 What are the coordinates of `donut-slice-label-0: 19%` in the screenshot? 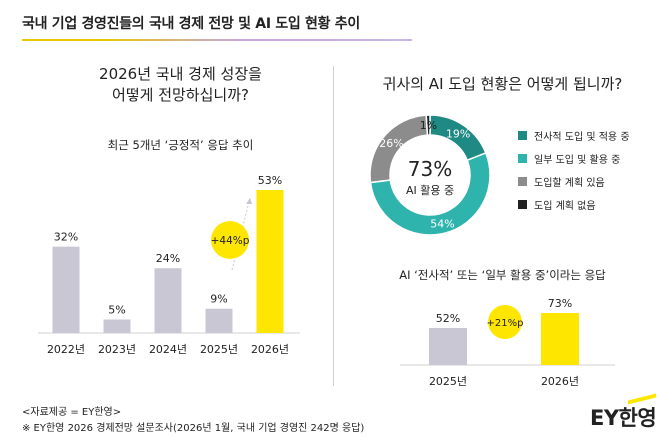 It's located at (458, 134).